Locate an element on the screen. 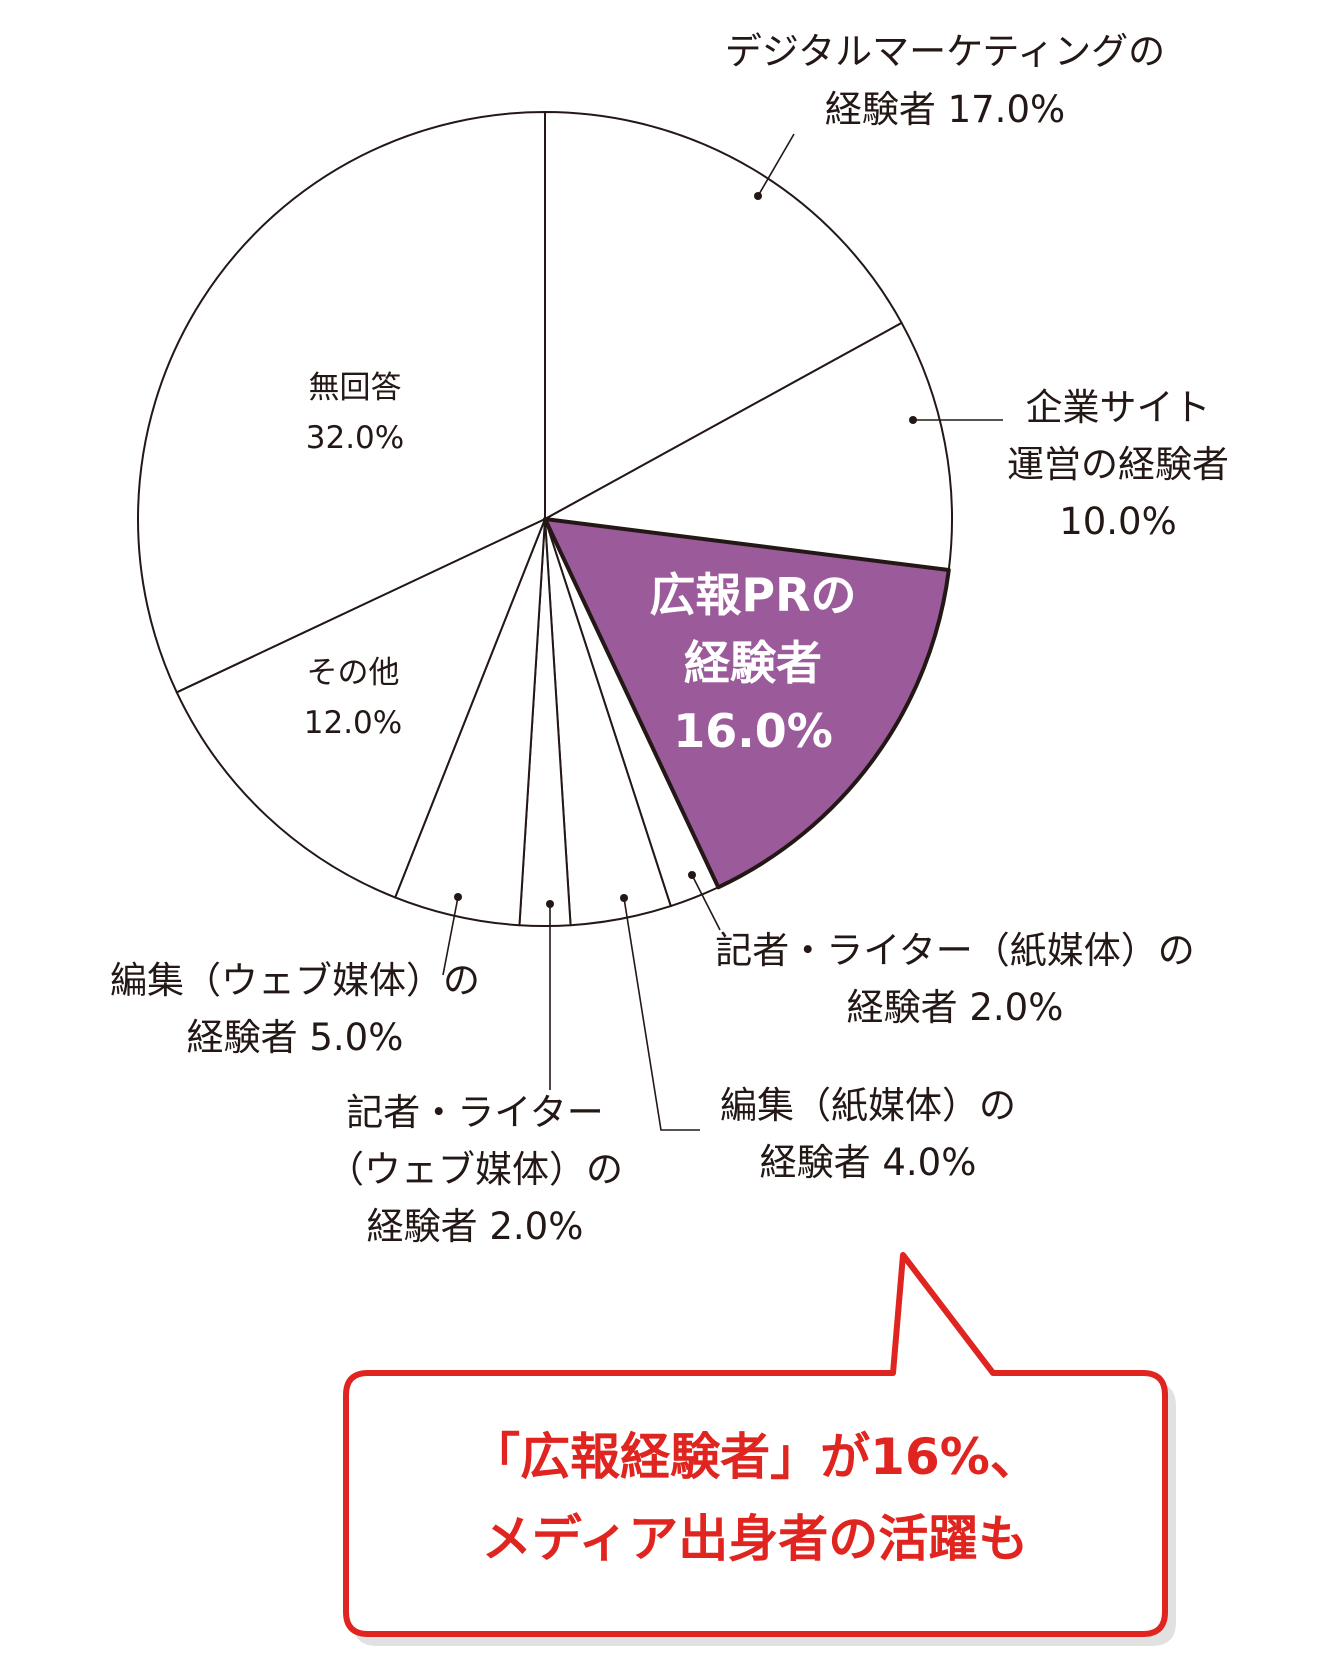 Image resolution: width=1330 pixels, height=1654 pixels. slice-label-line: デジタルマーケティングの is located at coordinates (945, 51).